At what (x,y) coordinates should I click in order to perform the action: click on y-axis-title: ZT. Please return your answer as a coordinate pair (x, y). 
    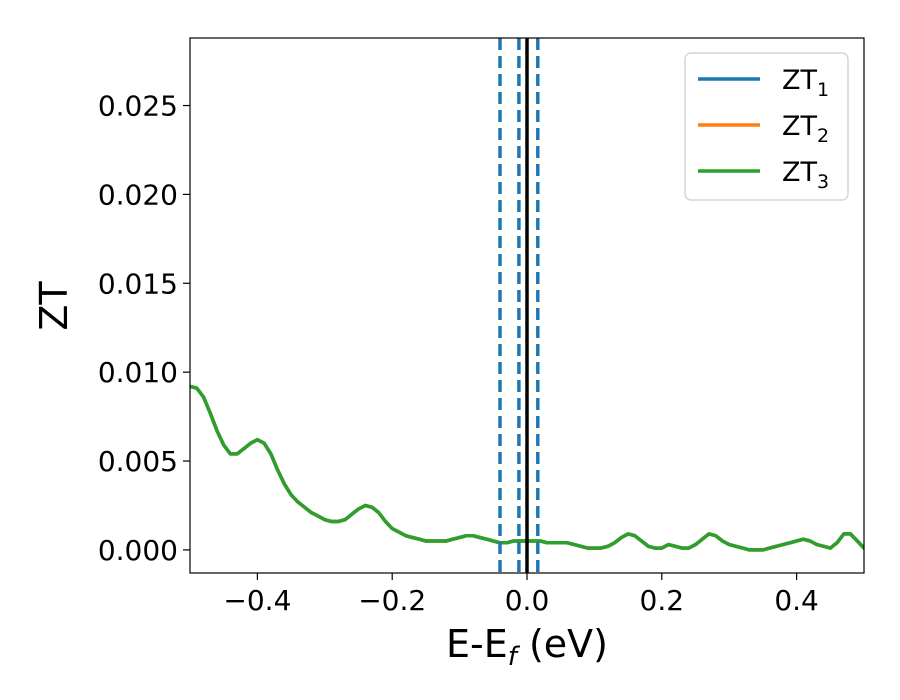
    Looking at the image, I should click on (54, 306).